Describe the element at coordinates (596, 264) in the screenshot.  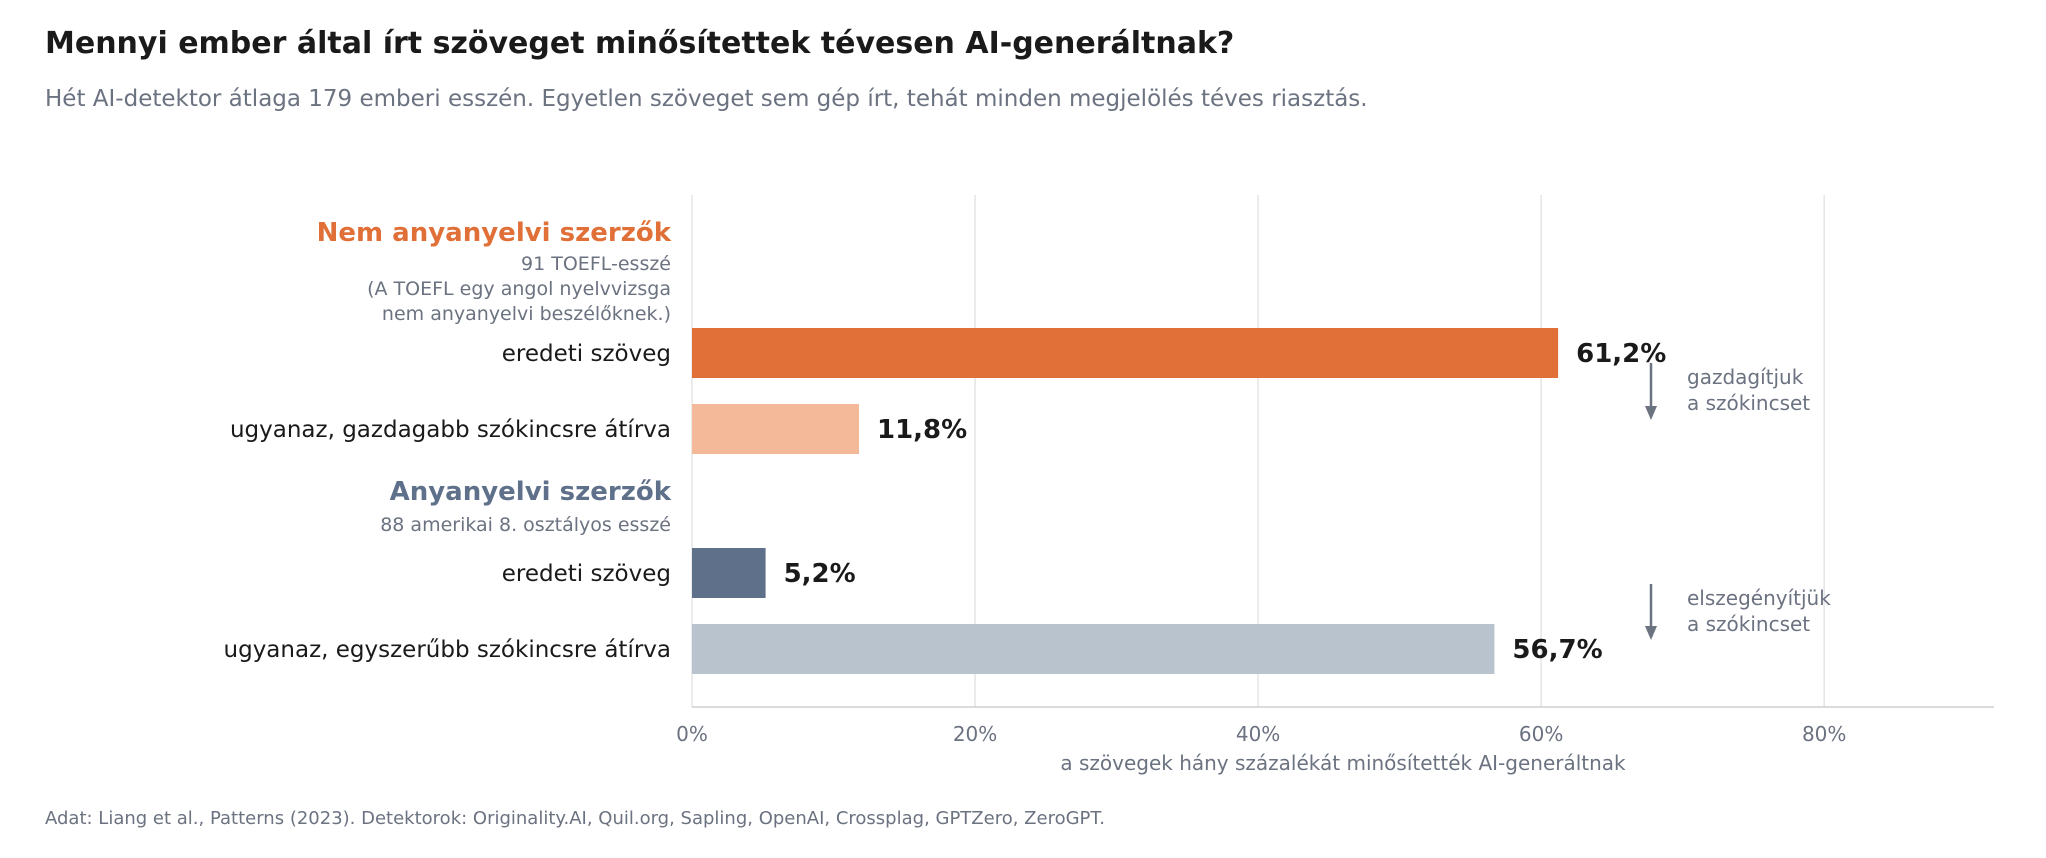
I see `group-note: 91 TOEFL-esszé` at that location.